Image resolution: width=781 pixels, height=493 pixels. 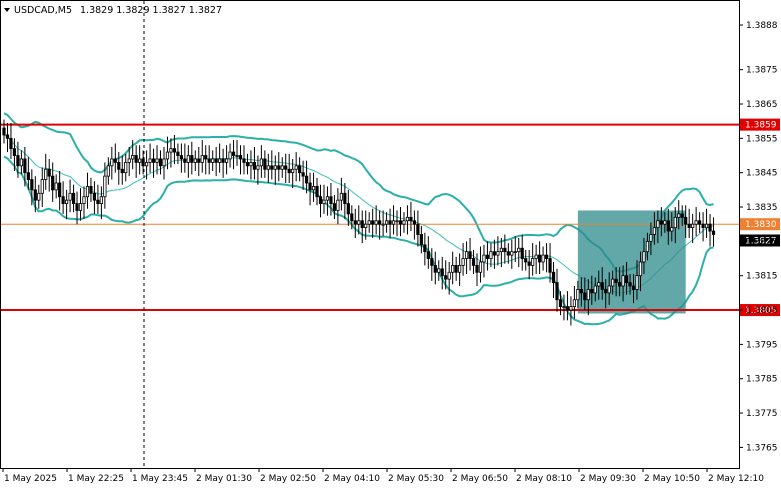 I want to click on y-tick-label: 1.3815, so click(x=762, y=277).